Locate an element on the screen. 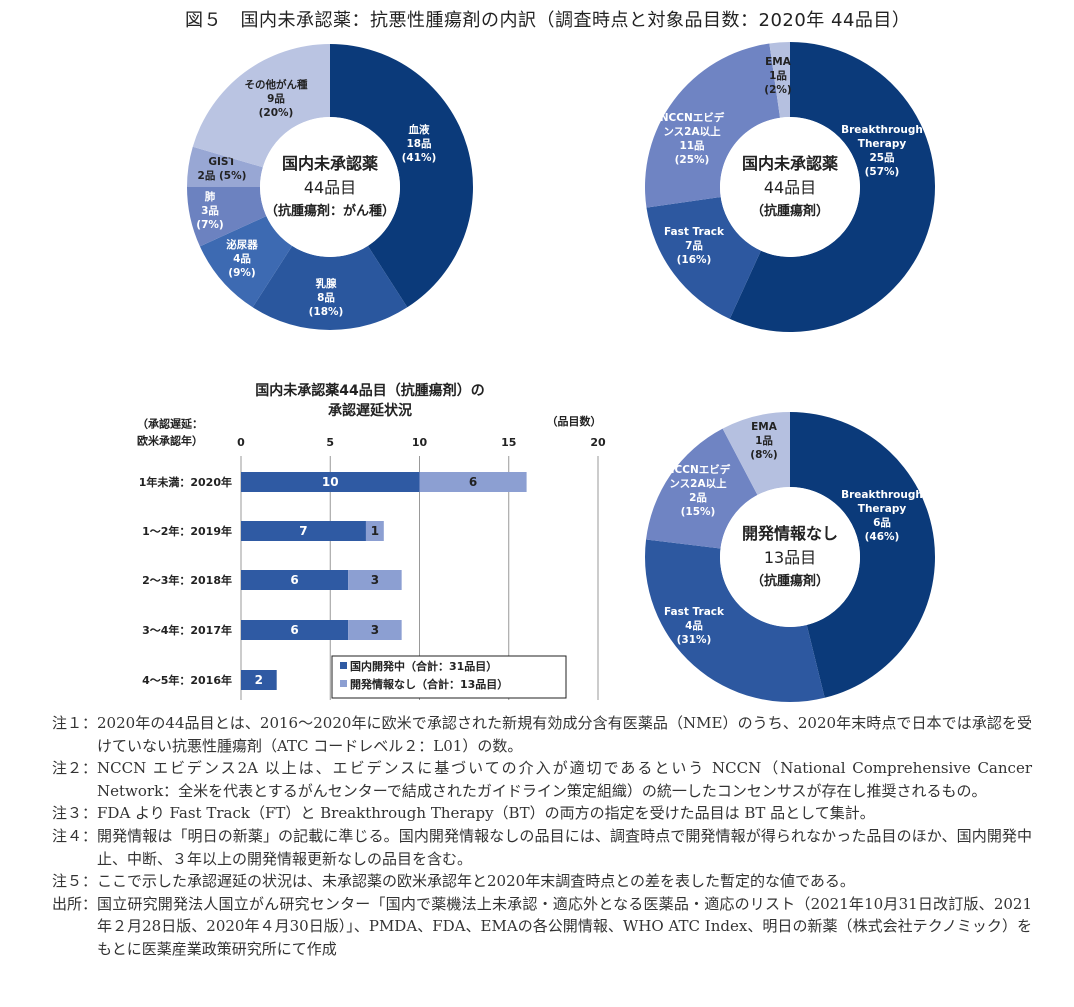 This screenshot has height=1007, width=1074. x-tick-label: 5 is located at coordinates (330, 442).